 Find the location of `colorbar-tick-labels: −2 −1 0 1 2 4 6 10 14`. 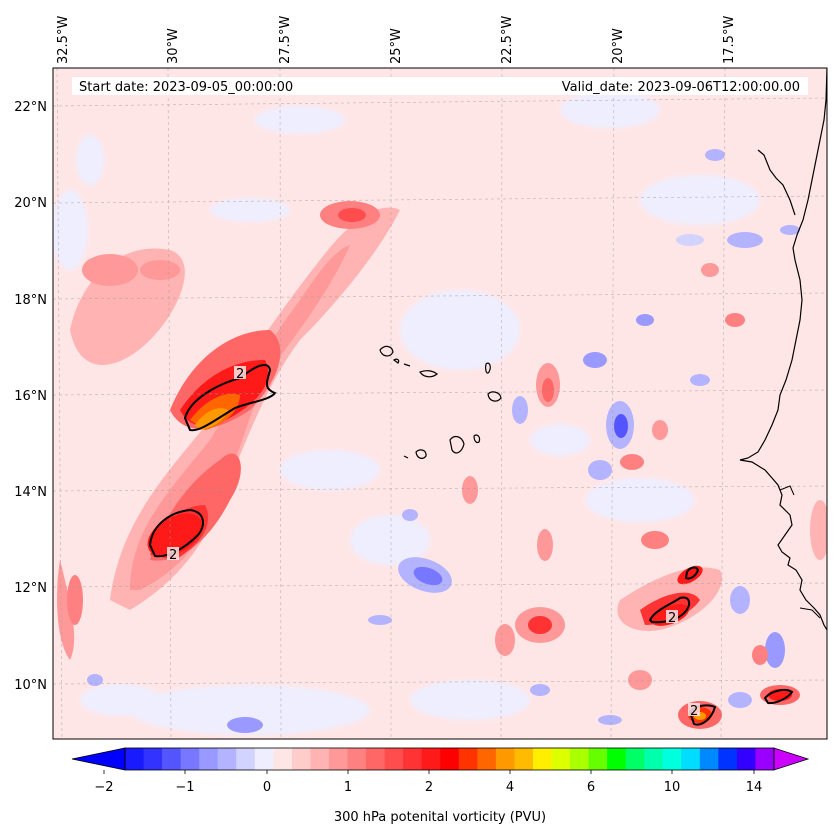

colorbar-tick-labels: −2 −1 0 1 2 4 6 10 14 is located at coordinates (428, 787).